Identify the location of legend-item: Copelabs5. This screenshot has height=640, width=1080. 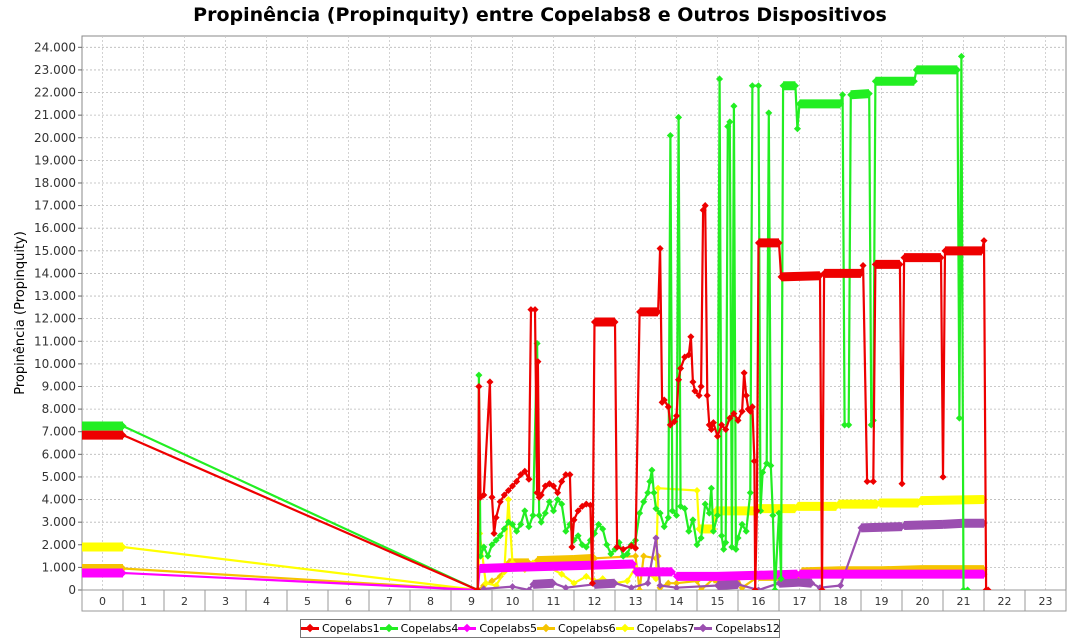
(497, 628).